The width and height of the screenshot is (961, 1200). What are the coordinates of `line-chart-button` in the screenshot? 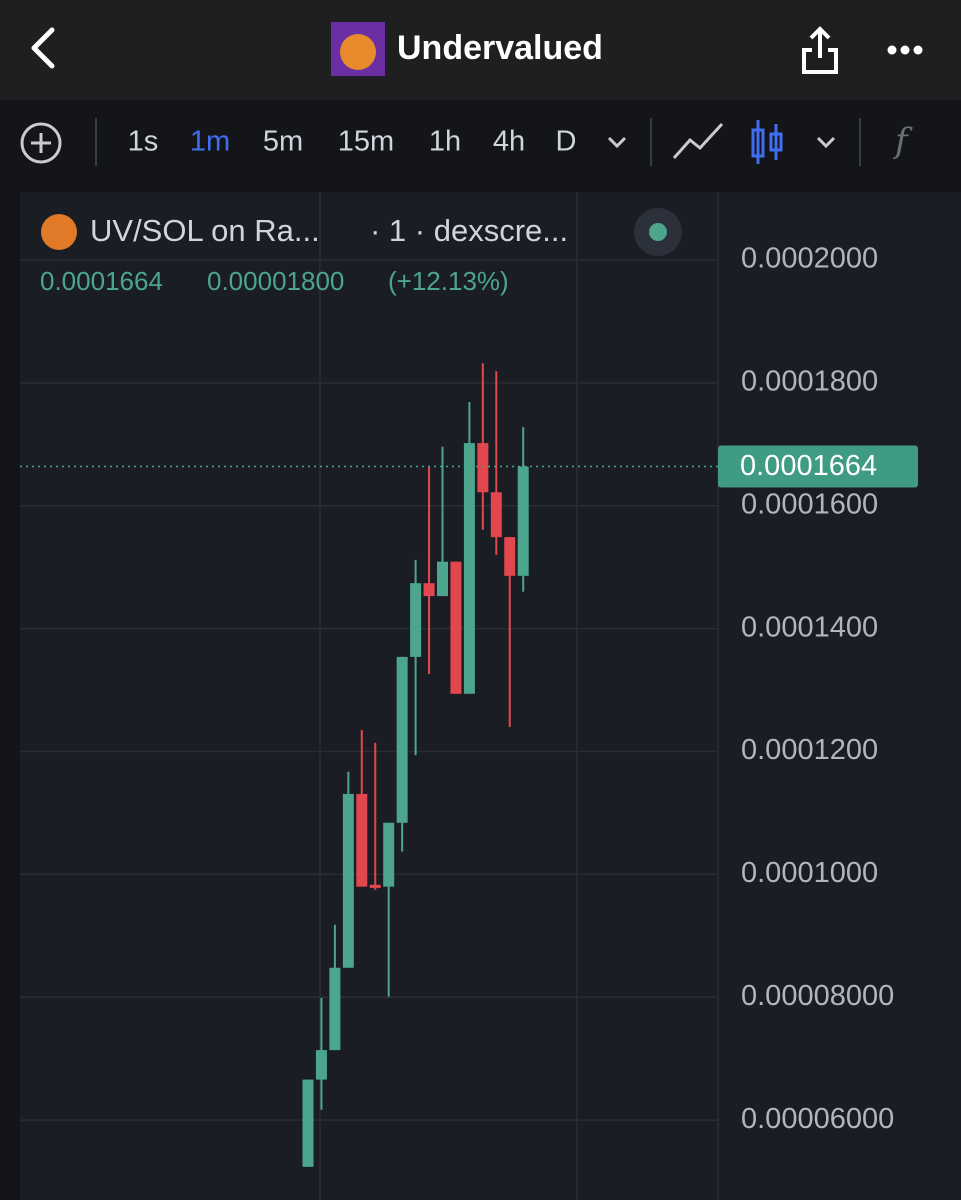 It's located at (698, 140).